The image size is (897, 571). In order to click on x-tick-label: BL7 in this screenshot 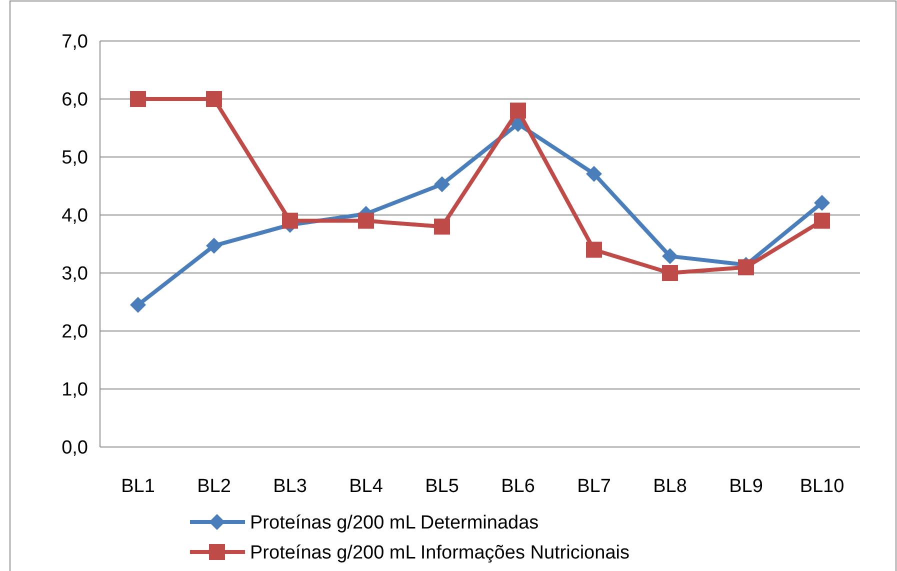, I will do `click(594, 486)`.